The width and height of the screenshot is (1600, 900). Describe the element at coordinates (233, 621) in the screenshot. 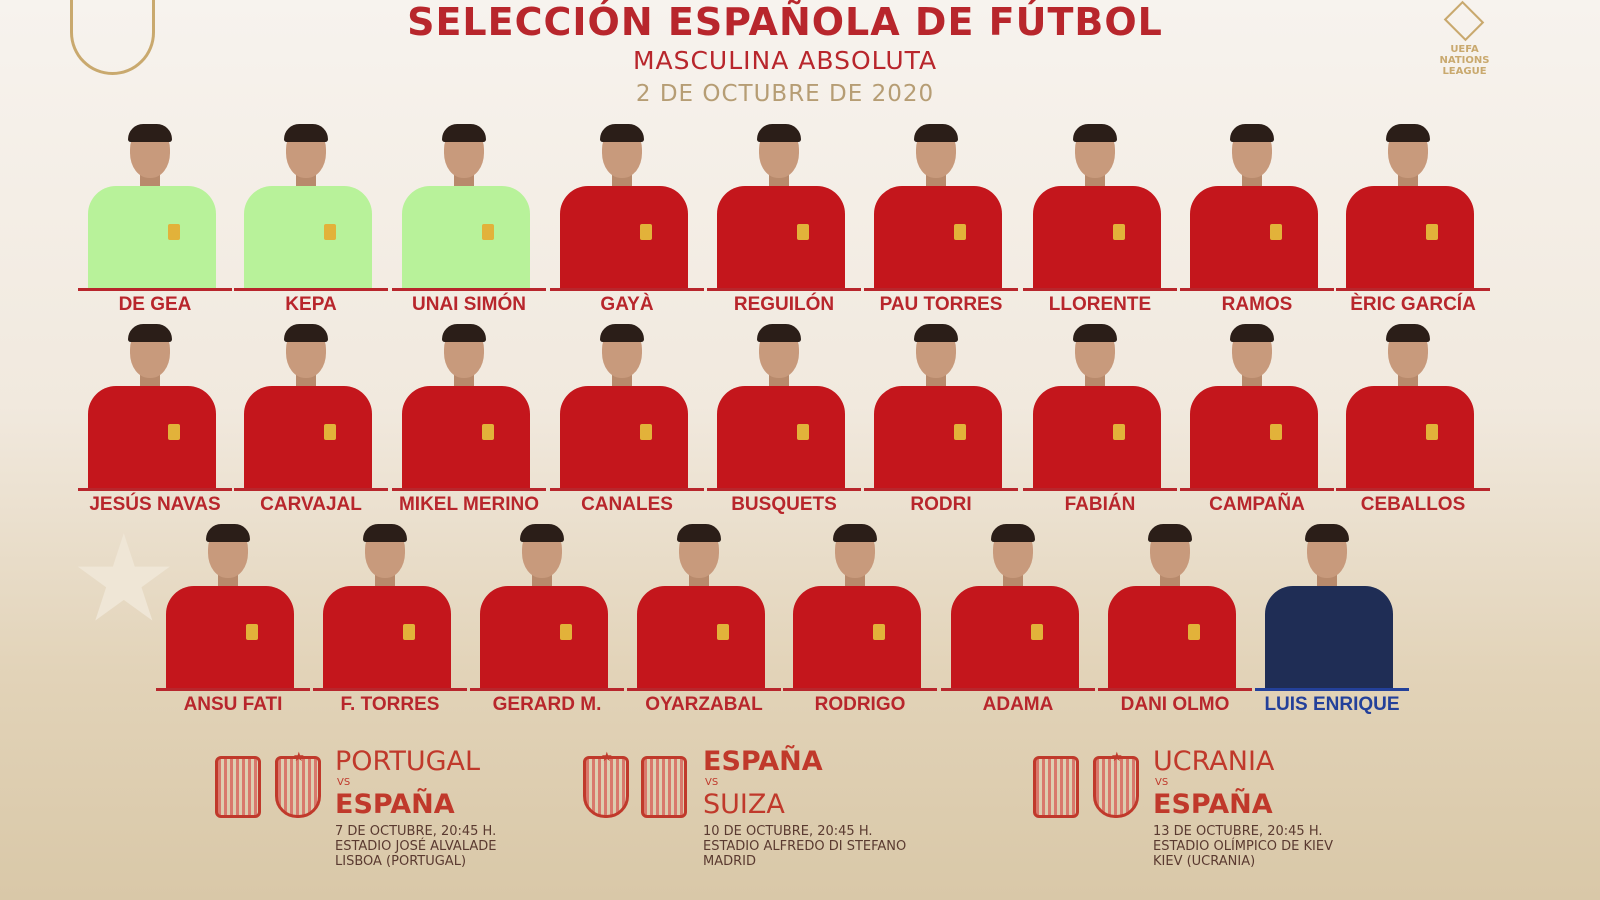

I see `player-card: ANSU FATI` at that location.